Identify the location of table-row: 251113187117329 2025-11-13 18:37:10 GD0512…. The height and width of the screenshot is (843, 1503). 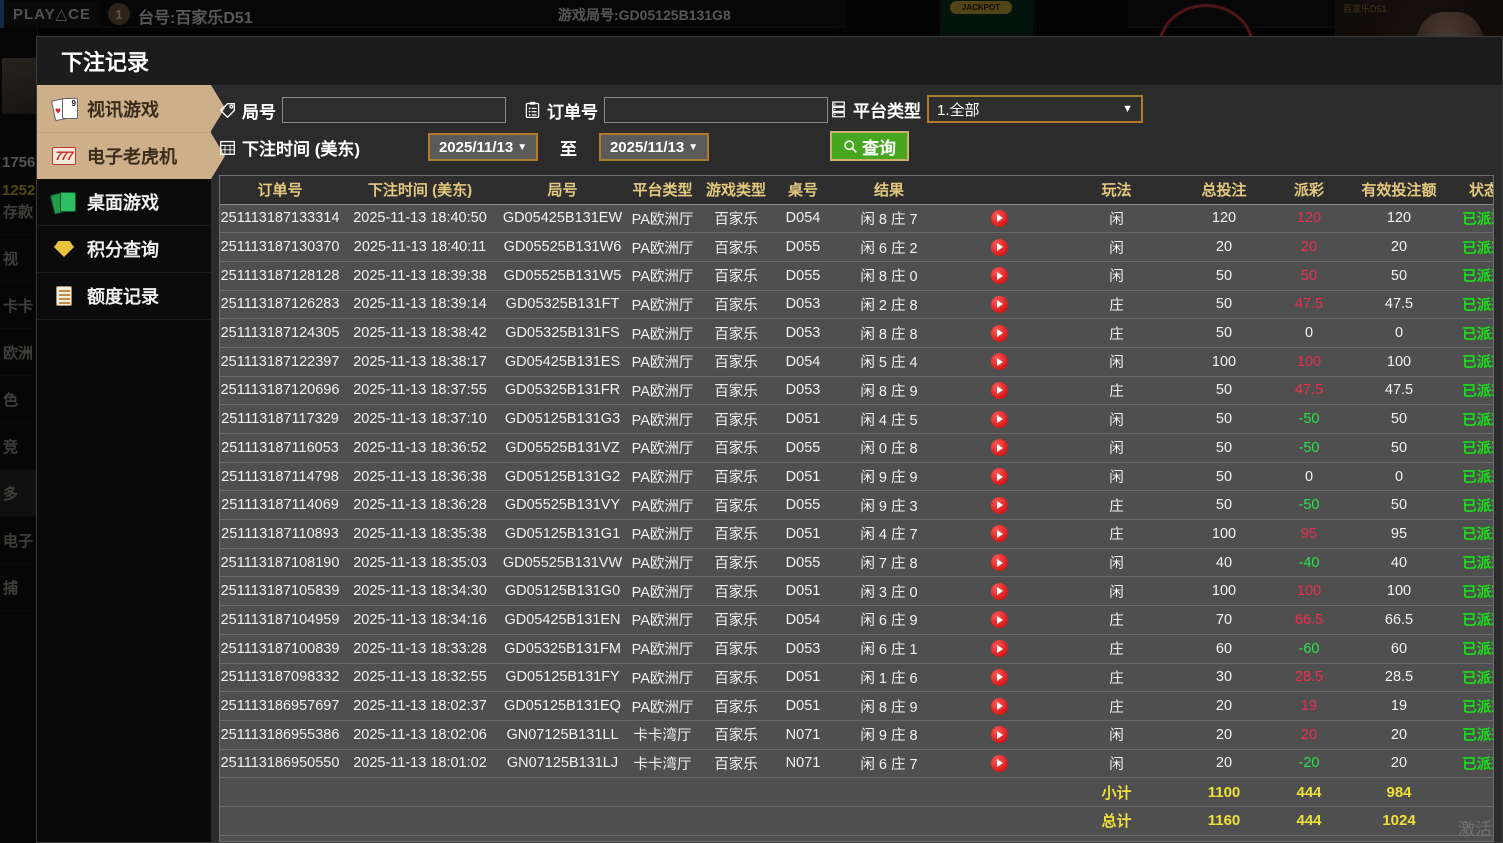
(856, 419).